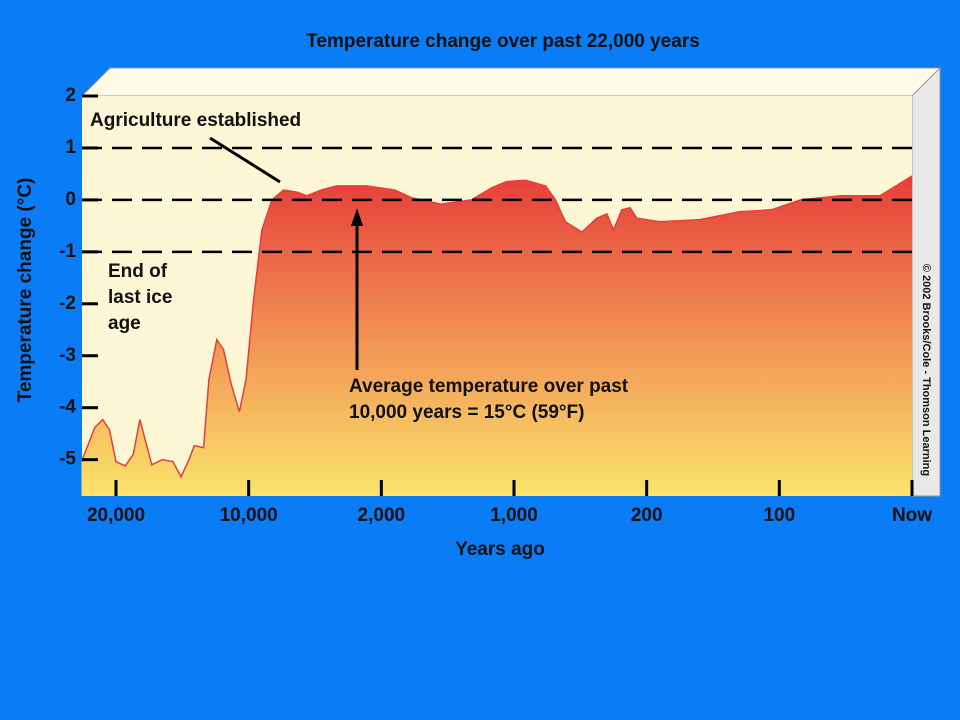 This screenshot has width=960, height=720. What do you see at coordinates (116, 515) in the screenshot?
I see `x-tick-label: 20,000` at bounding box center [116, 515].